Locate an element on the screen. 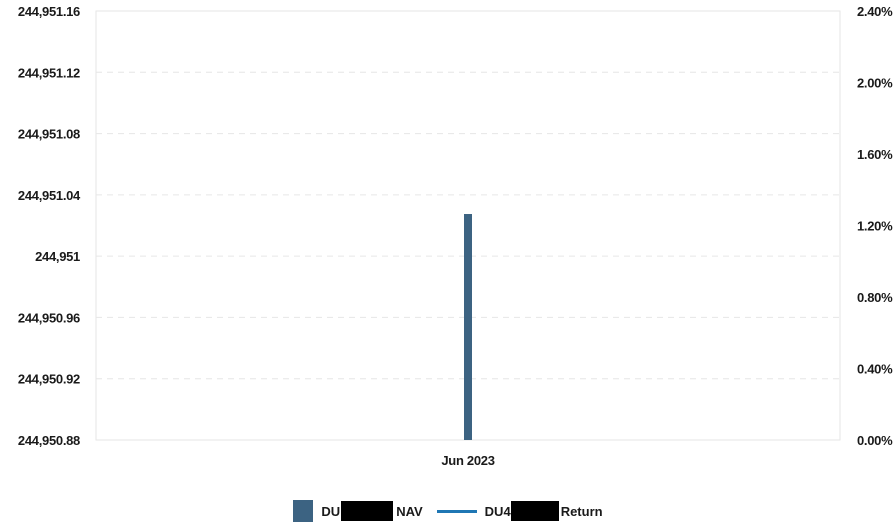 The image size is (896, 525). x-tick-label: Jun 2023 is located at coordinates (467, 460).